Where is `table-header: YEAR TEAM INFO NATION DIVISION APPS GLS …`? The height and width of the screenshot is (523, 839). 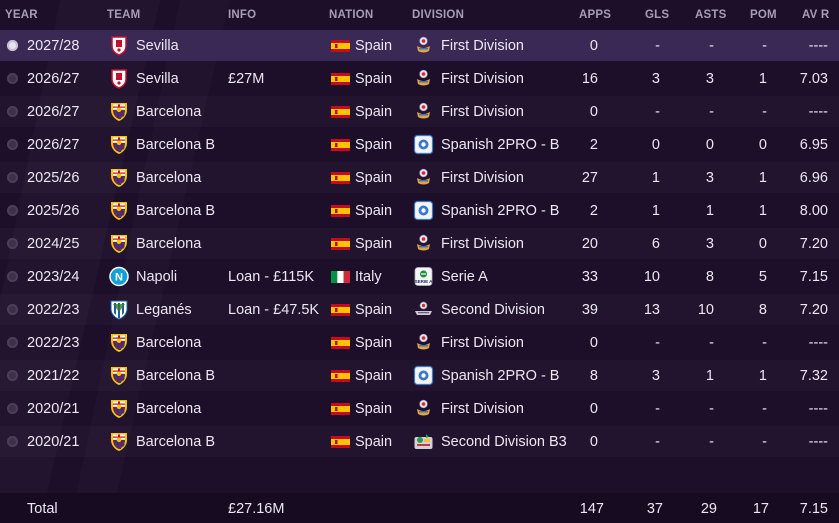 table-header: YEAR TEAM INFO NATION DIVISION APPS GLS … is located at coordinates (419, 15).